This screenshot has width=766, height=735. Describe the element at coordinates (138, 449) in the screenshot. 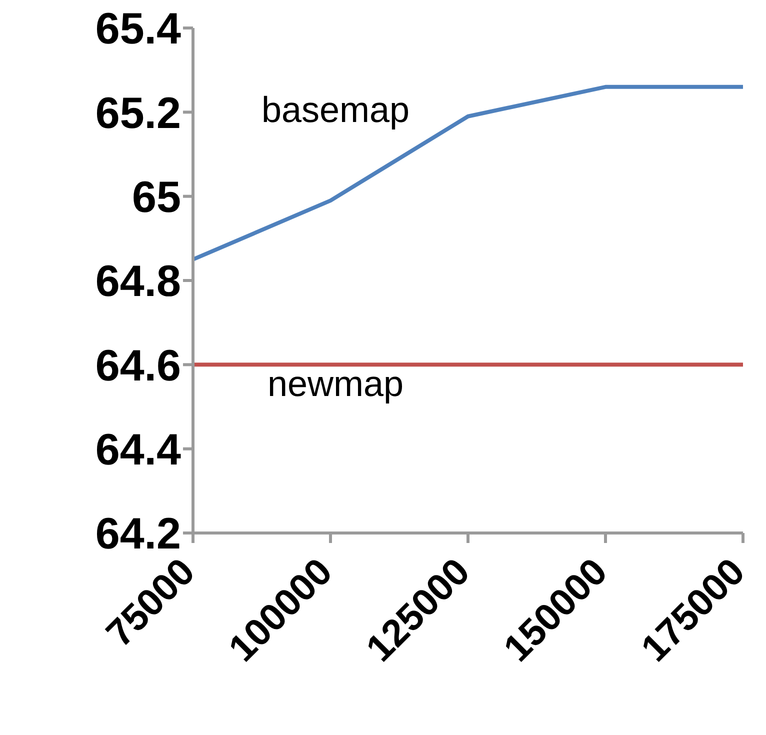

I see `y-tick-label: 64.4` at that location.